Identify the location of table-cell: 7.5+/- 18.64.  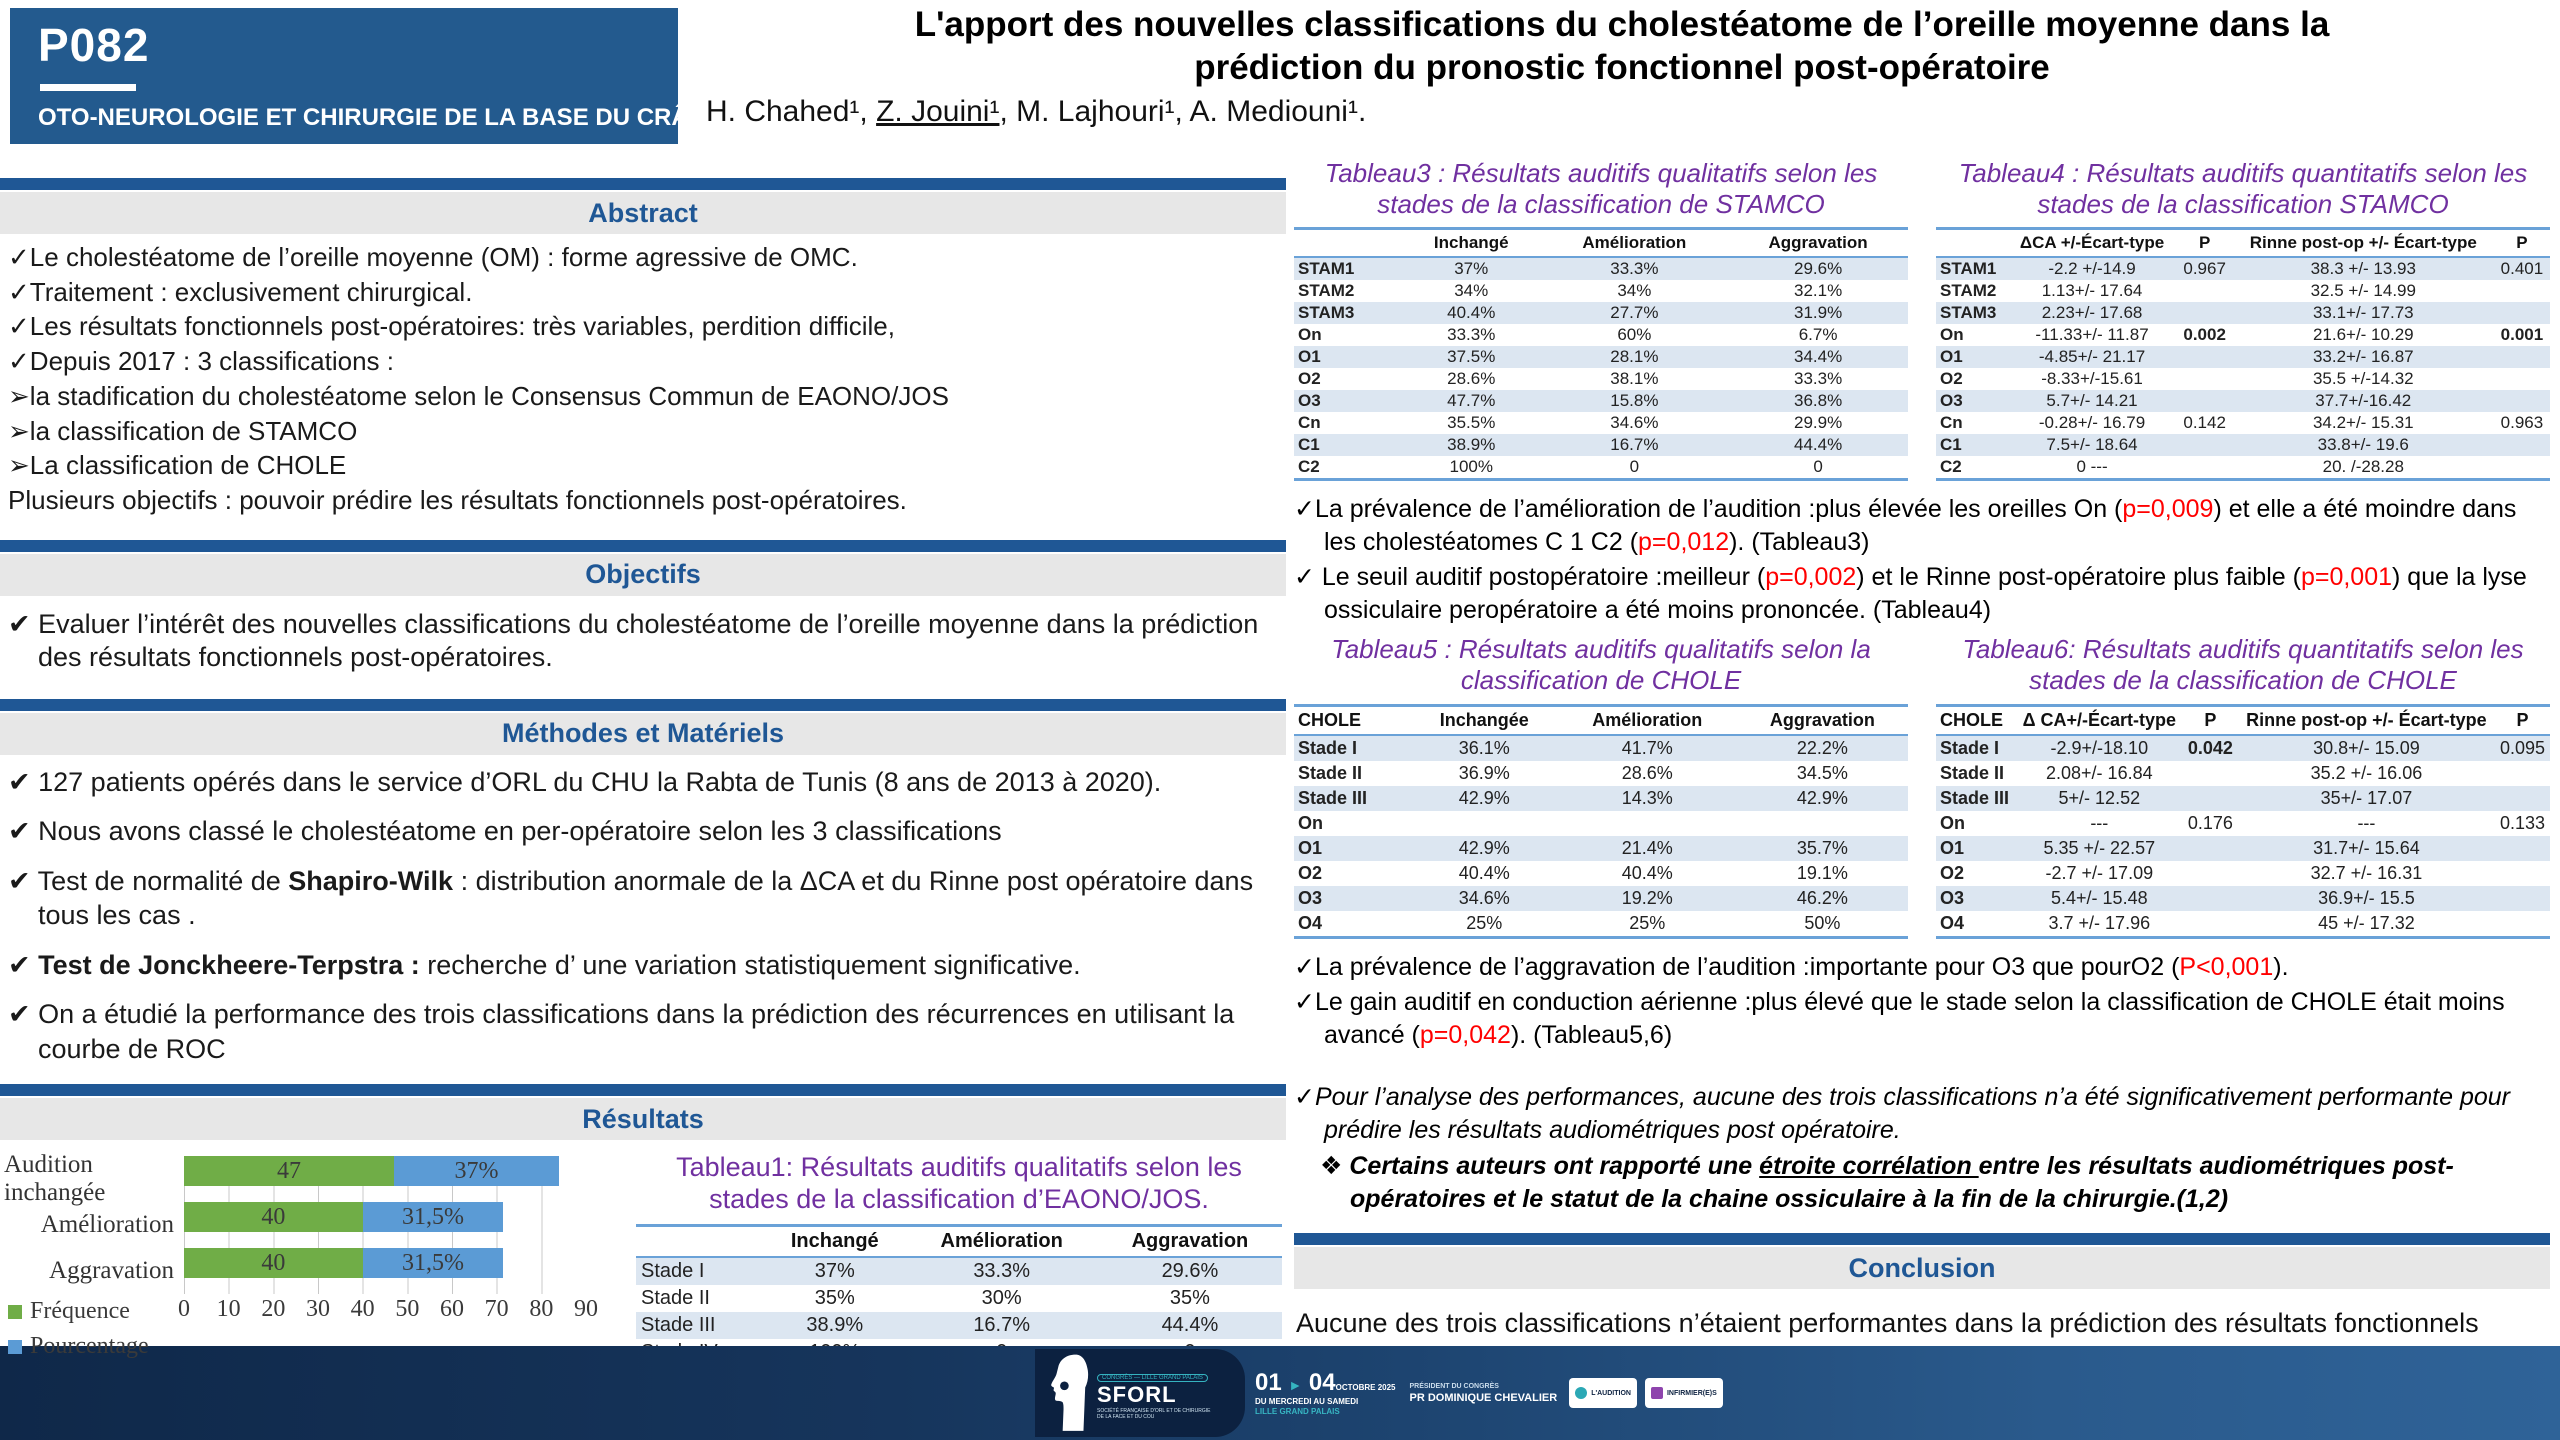
(2092, 445).